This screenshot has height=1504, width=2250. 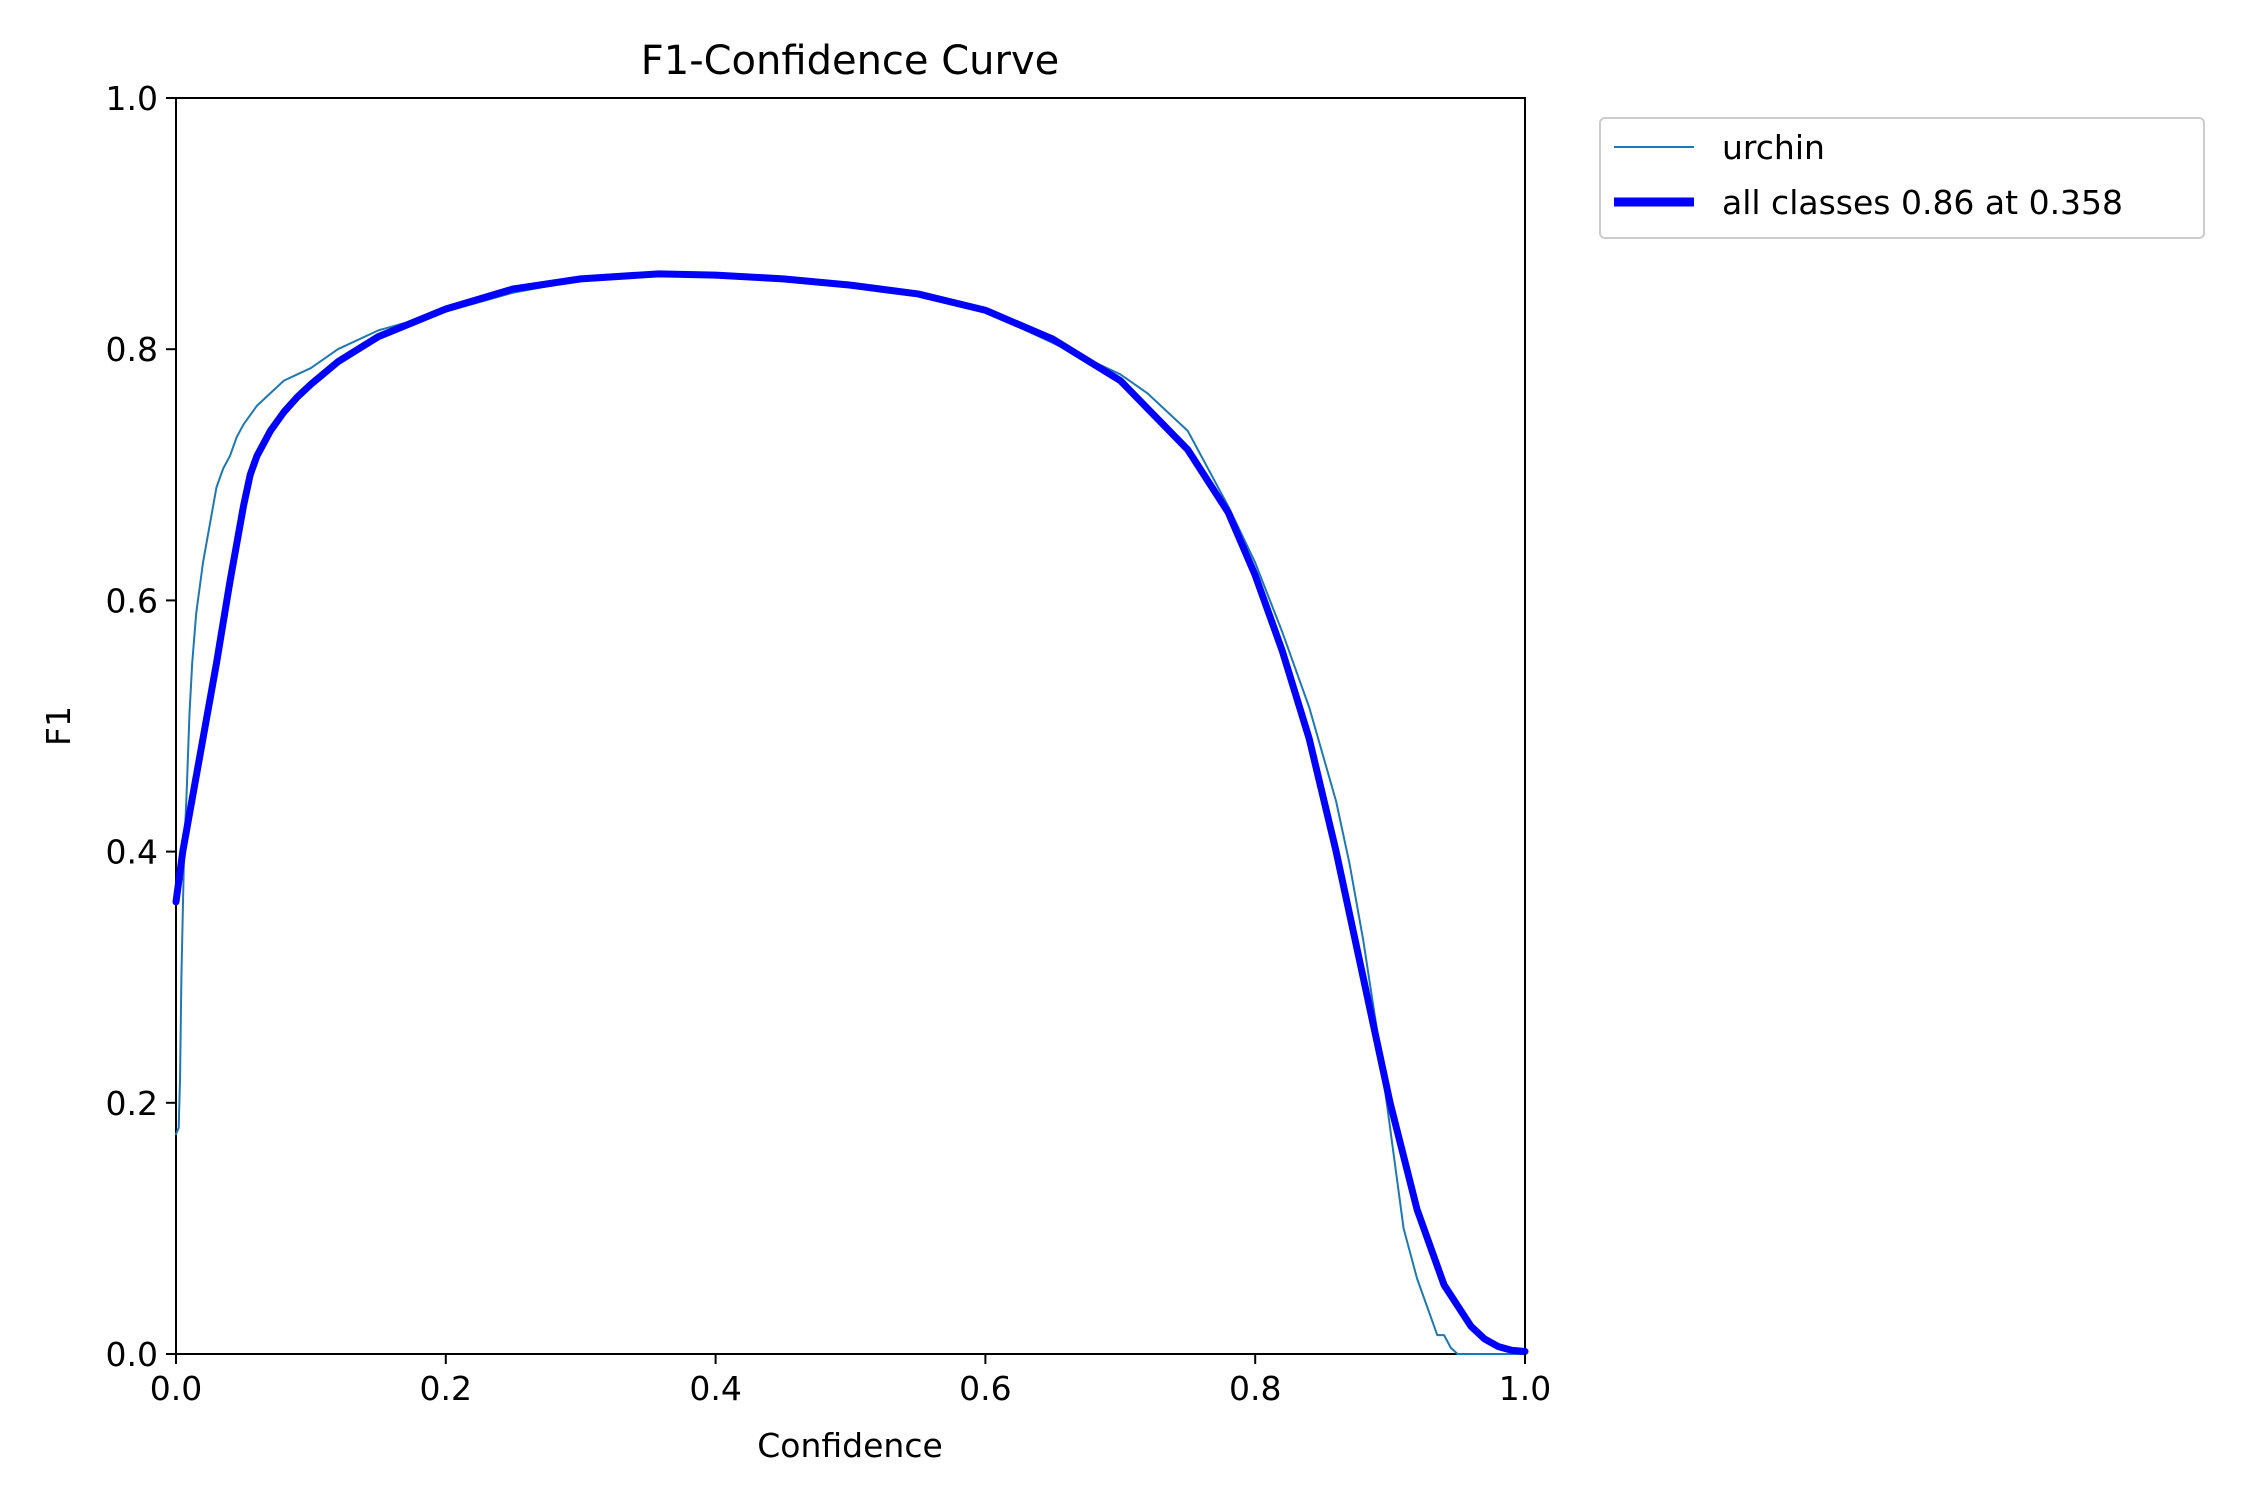 I want to click on y-axis-label: F1, so click(x=58, y=726).